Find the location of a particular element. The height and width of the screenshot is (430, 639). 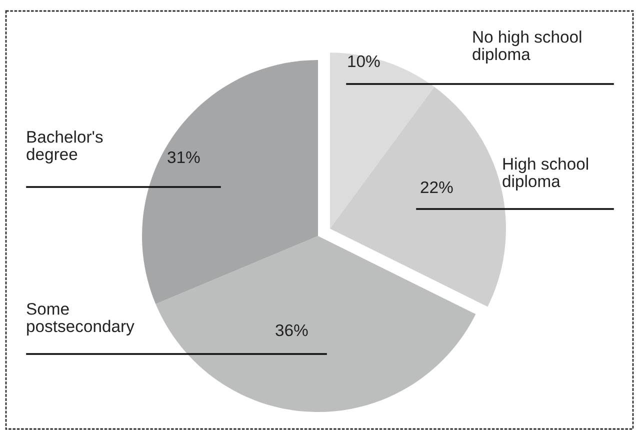

data-label: 22% is located at coordinates (436, 187).